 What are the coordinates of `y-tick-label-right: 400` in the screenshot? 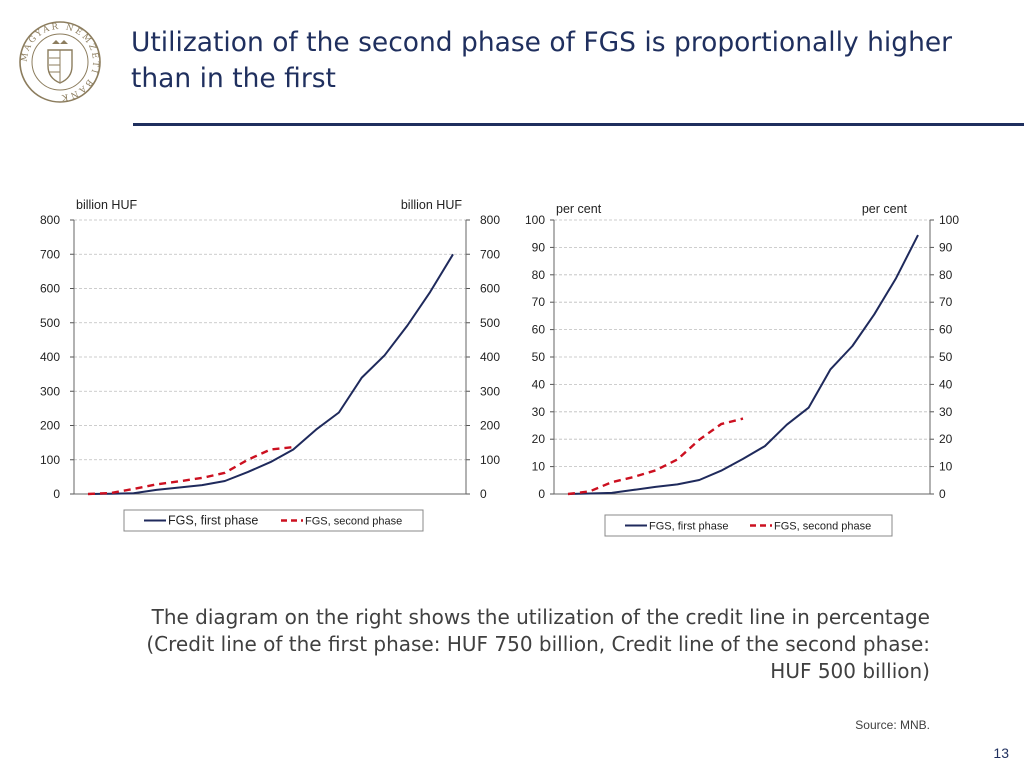 It's located at (490, 357).